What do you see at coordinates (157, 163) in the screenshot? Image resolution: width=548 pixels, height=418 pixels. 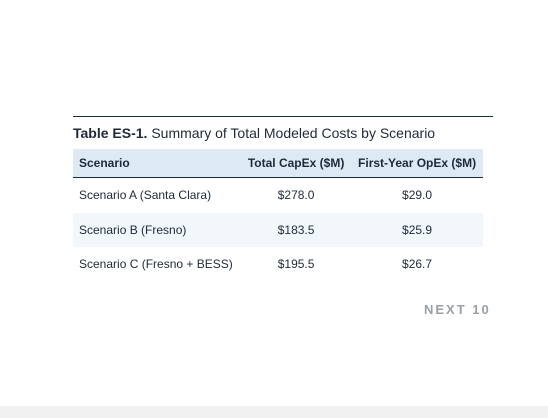 I see `header-scenario: Scenario` at bounding box center [157, 163].